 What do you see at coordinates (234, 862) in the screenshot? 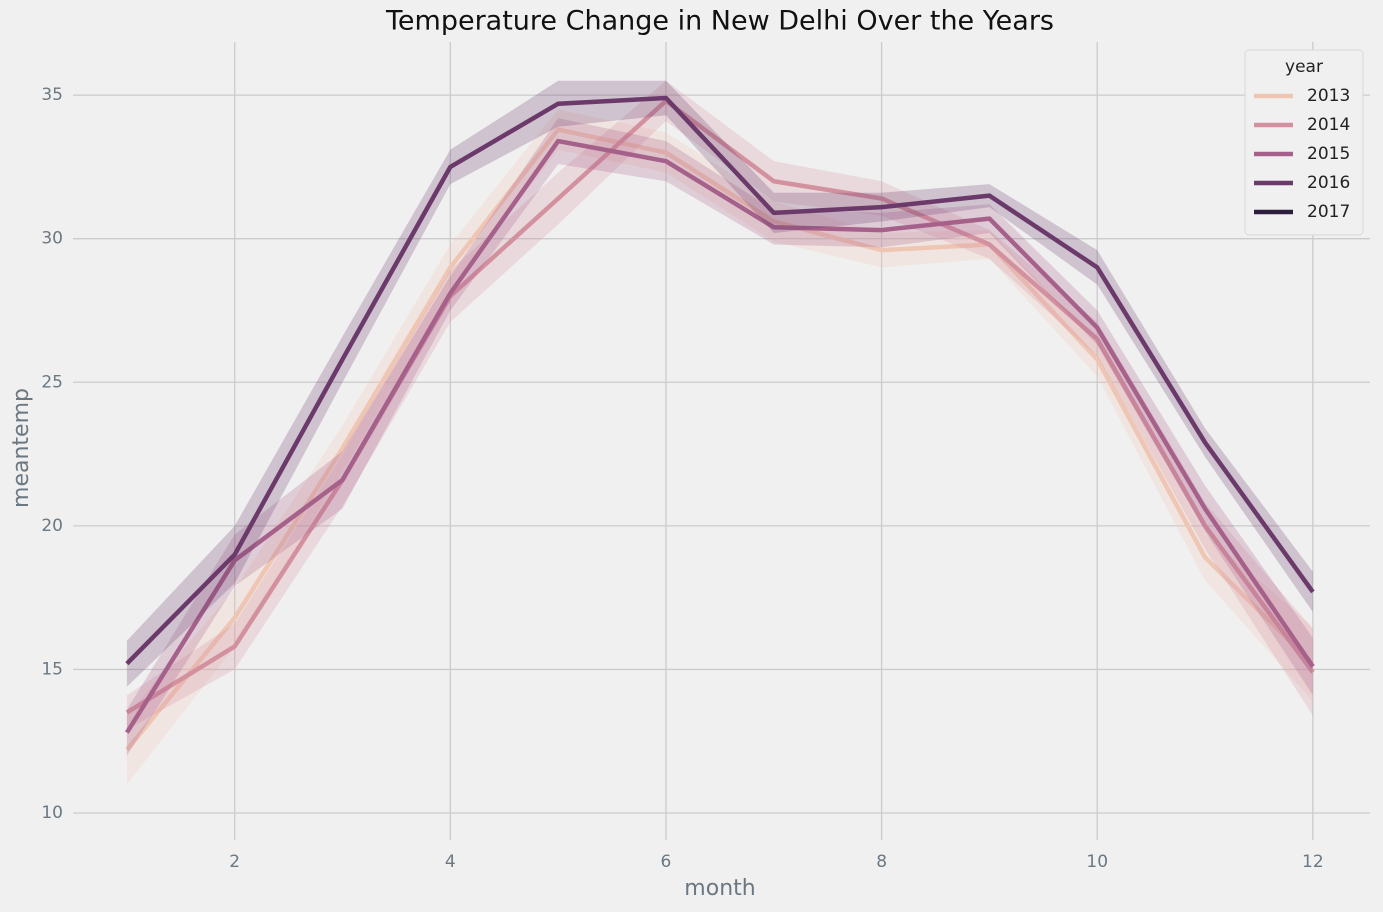
I see `x-tick-label: 2` at bounding box center [234, 862].